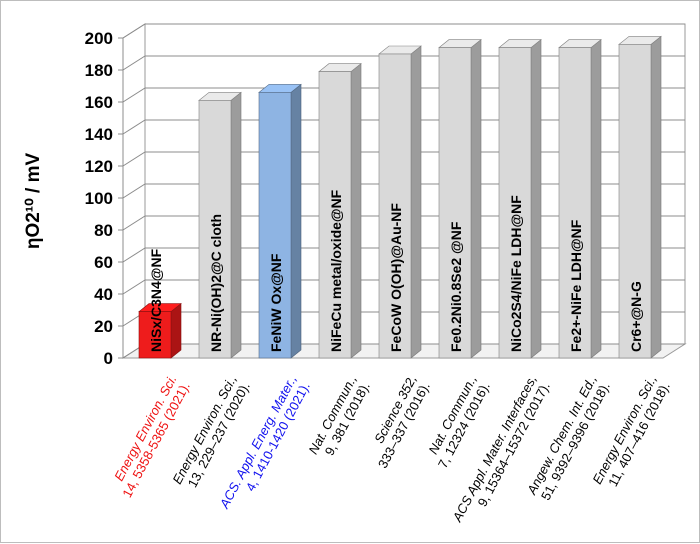 The image size is (700, 544). Describe the element at coordinates (396, 277) in the screenshot. I see `bar-category-label: FeCoW O(OH)@Au-NF` at that location.